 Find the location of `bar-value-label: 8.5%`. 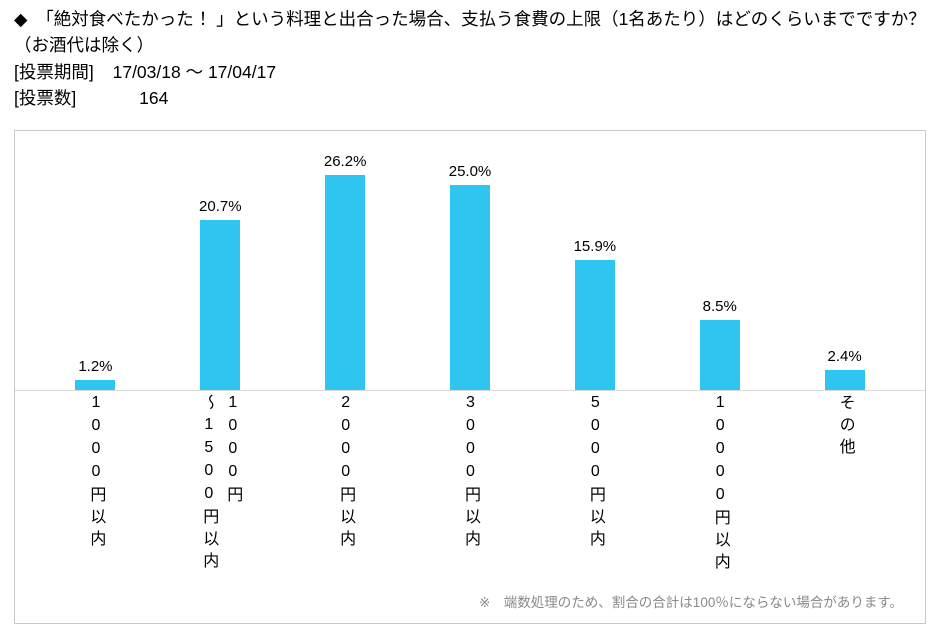

bar-value-label: 8.5% is located at coordinates (719, 306).